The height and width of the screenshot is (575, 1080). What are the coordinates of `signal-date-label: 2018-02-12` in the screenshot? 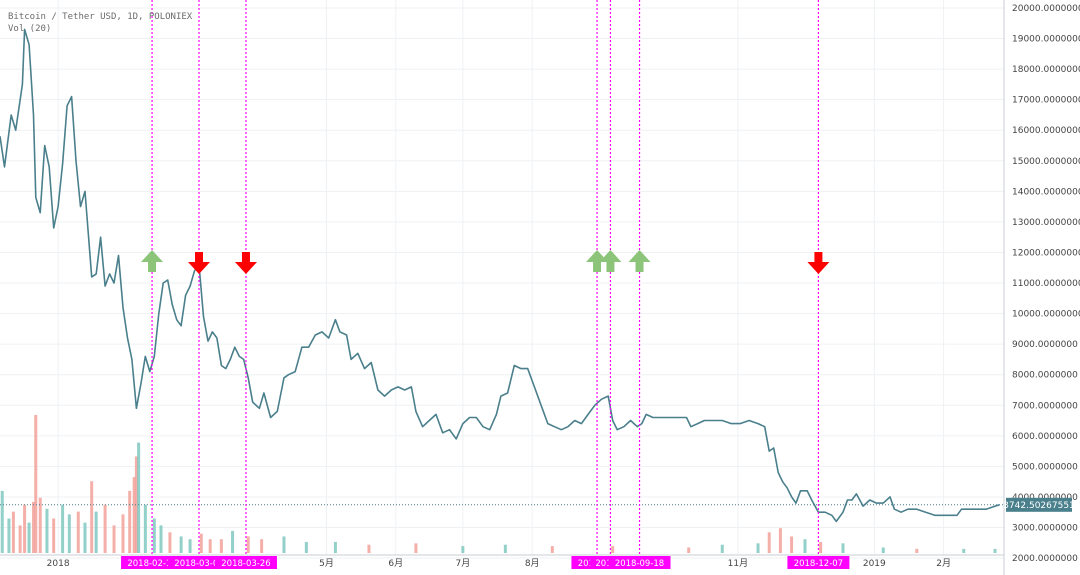 It's located at (151, 564).